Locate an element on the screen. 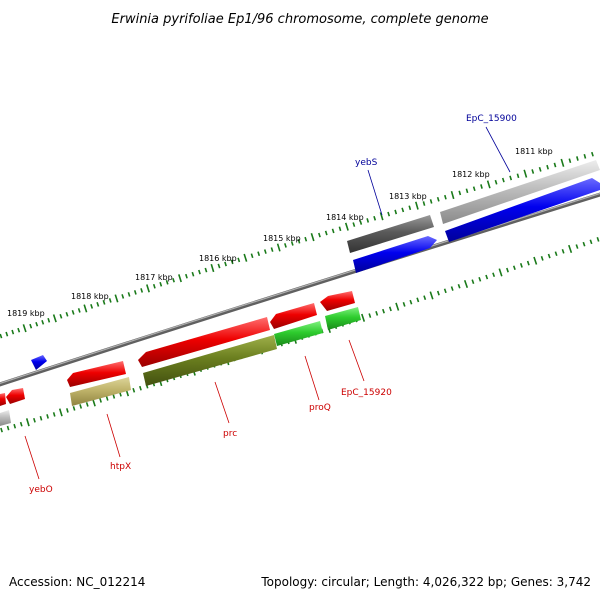 This screenshot has height=600, width=600. gene-htpx-feature is located at coordinates (100, 391).